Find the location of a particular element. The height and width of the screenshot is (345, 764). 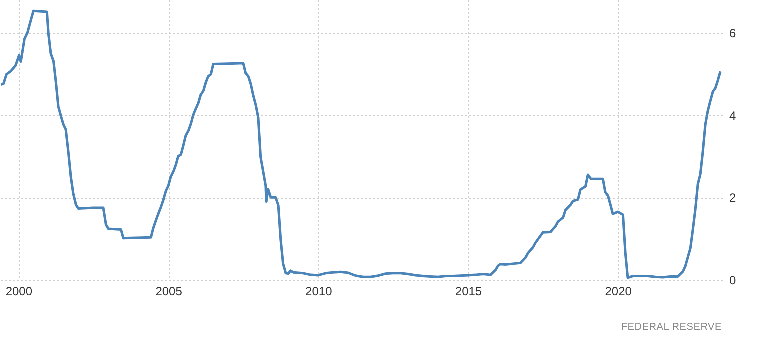

y-tick-label: 0 is located at coordinates (733, 281).